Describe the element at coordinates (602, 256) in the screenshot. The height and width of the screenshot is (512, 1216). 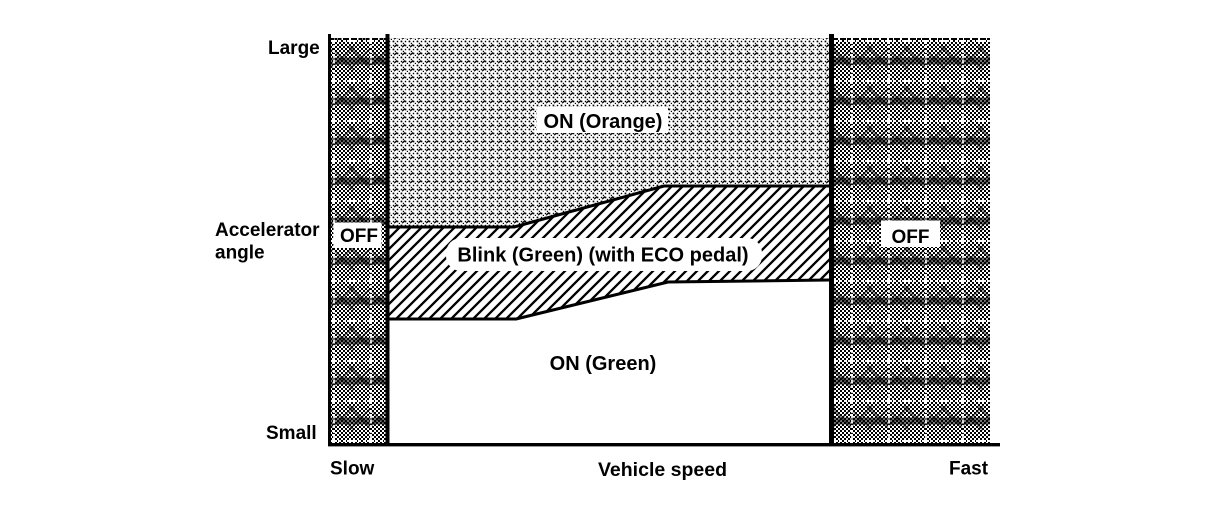
I see `svg-text: Blink (Green) (with ECO pedal)` at that location.